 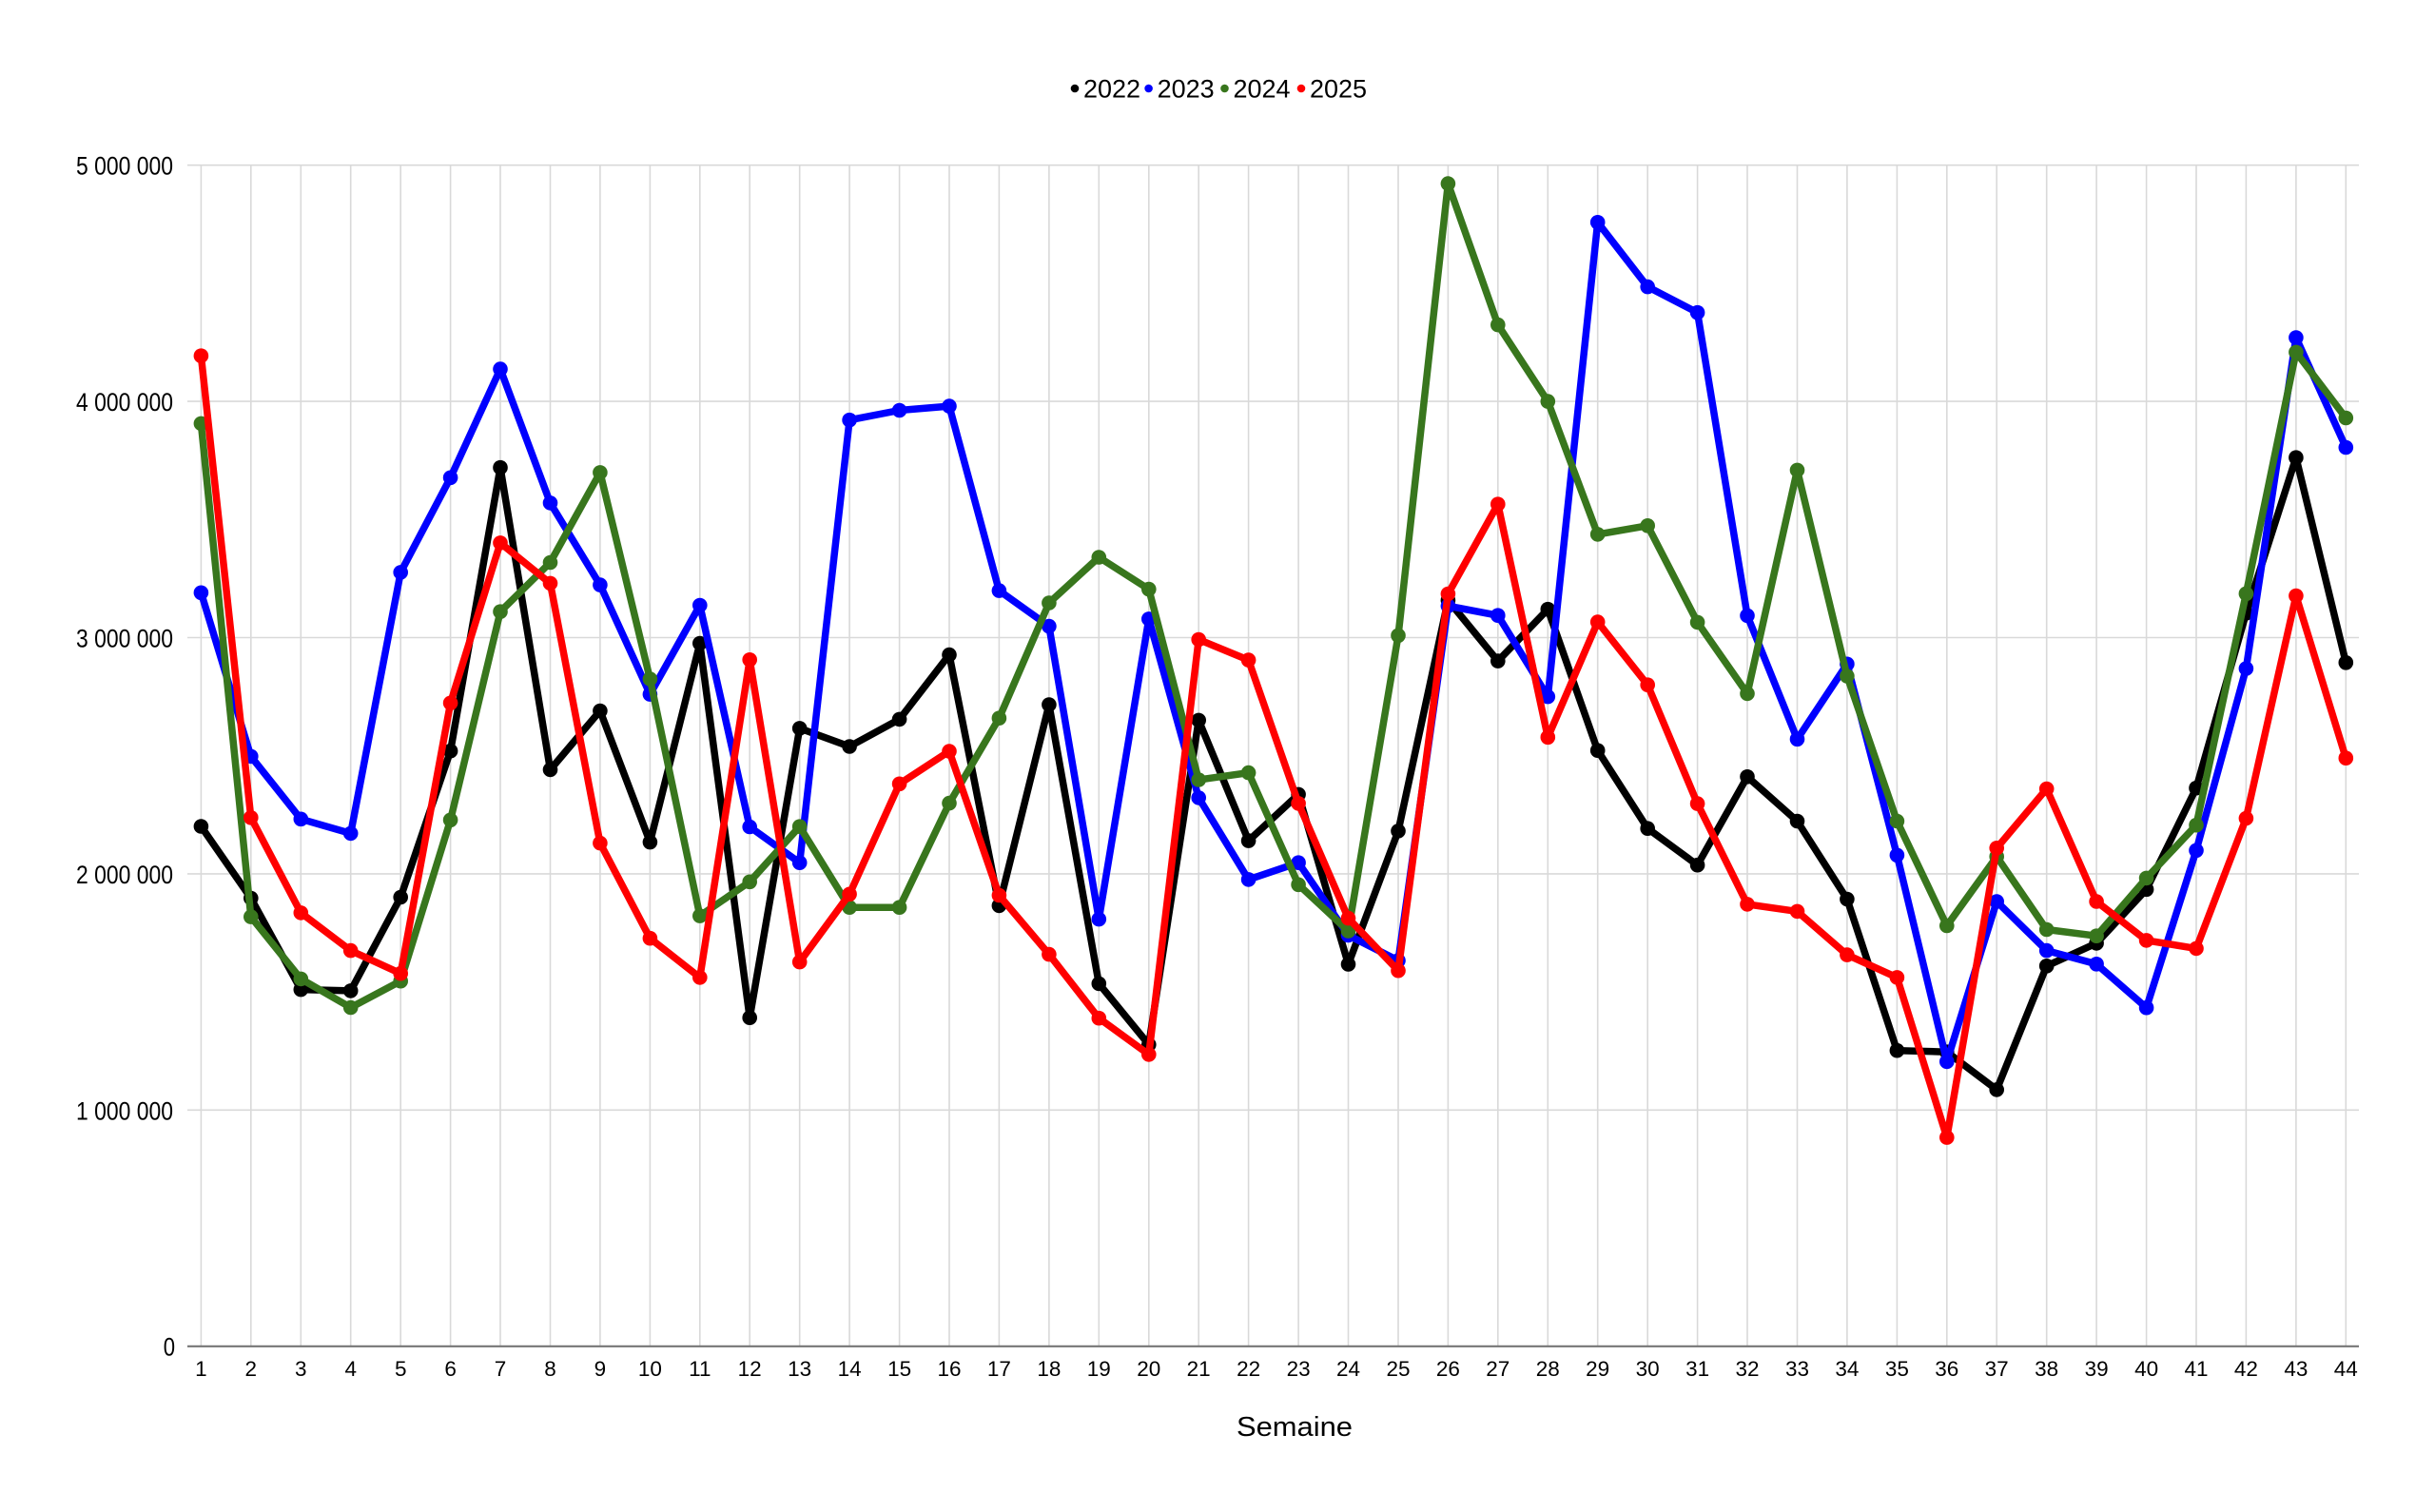 I want to click on svg-text: 31, so click(x=1697, y=1369).